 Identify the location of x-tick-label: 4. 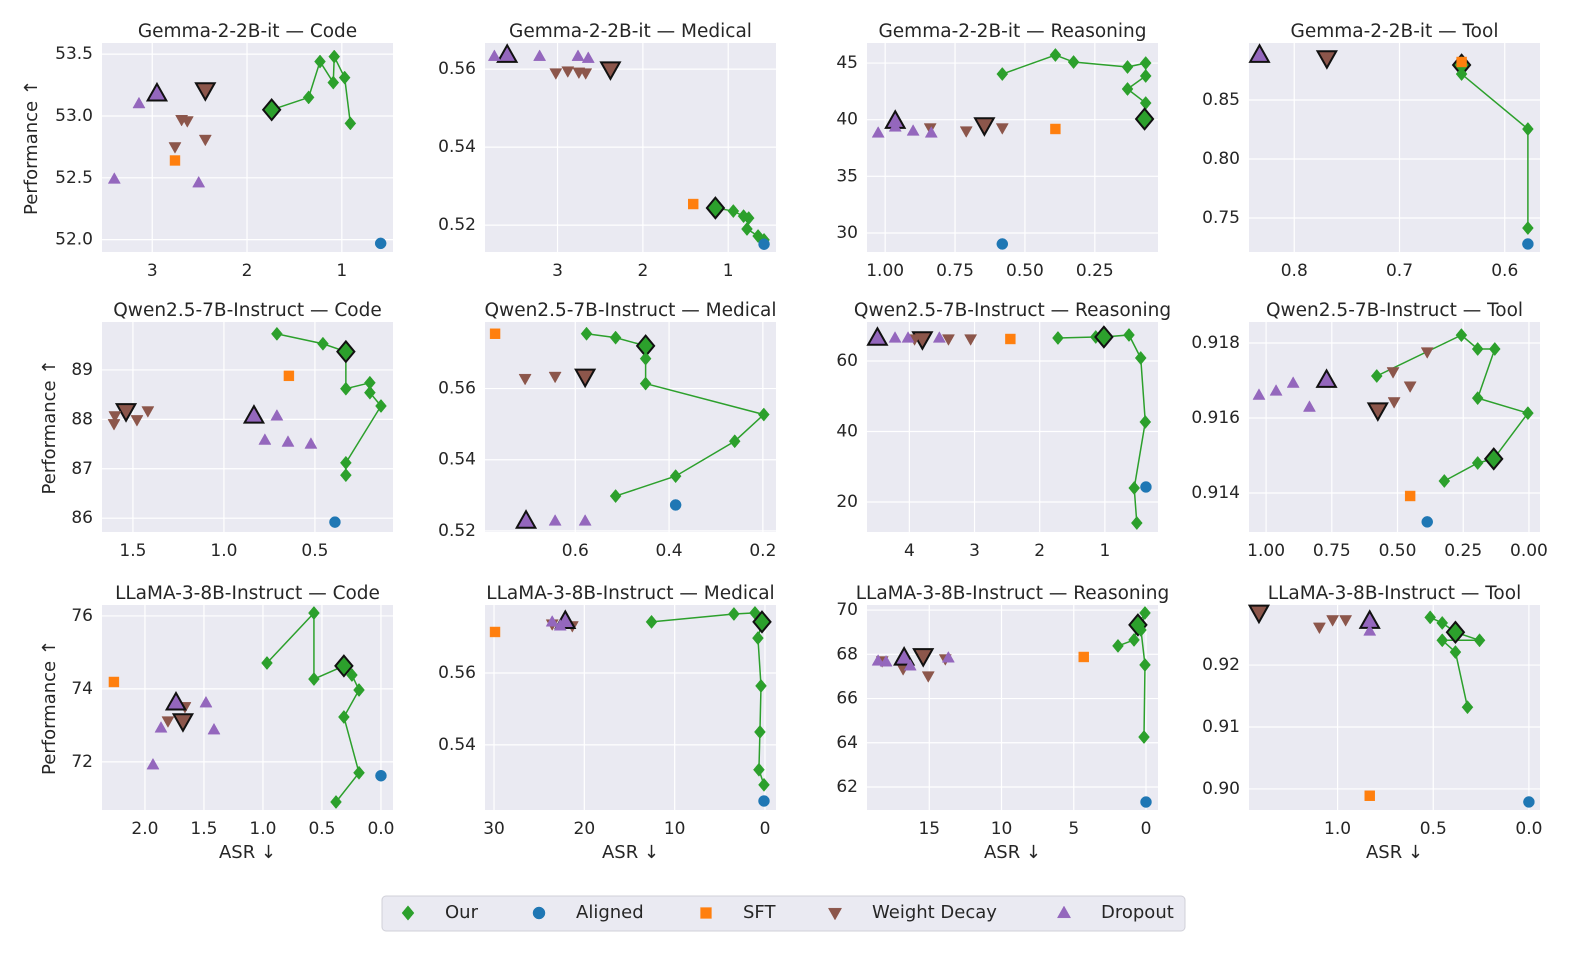
(909, 551).